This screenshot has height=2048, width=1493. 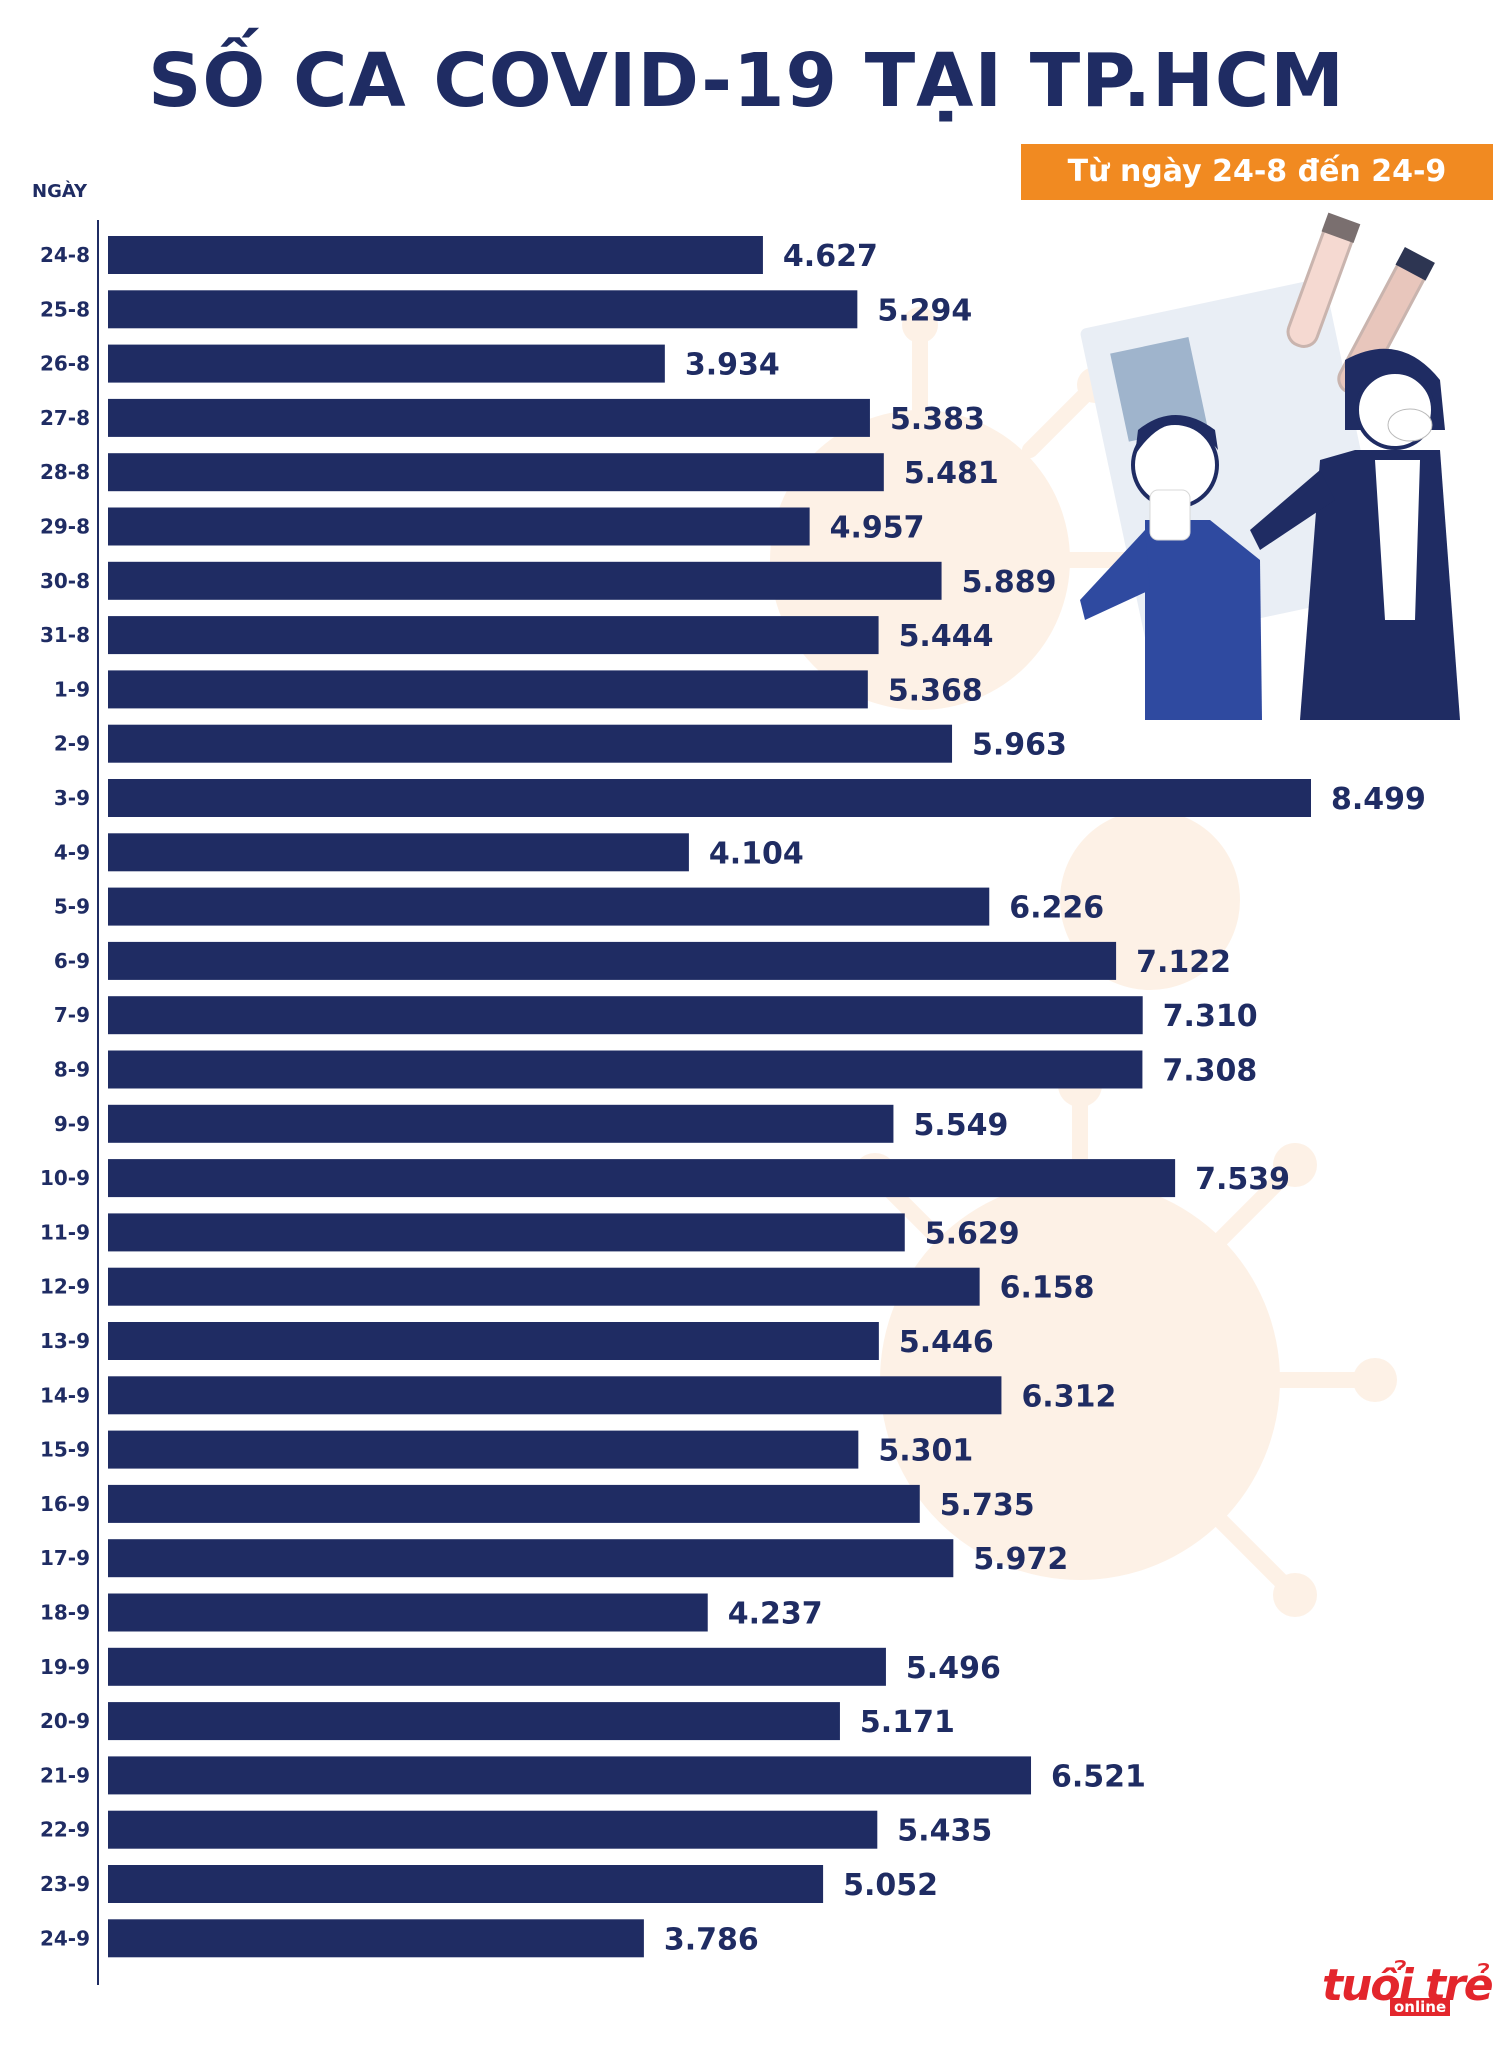 What do you see at coordinates (72, 961) in the screenshot?
I see `day-label: 6-9` at bounding box center [72, 961].